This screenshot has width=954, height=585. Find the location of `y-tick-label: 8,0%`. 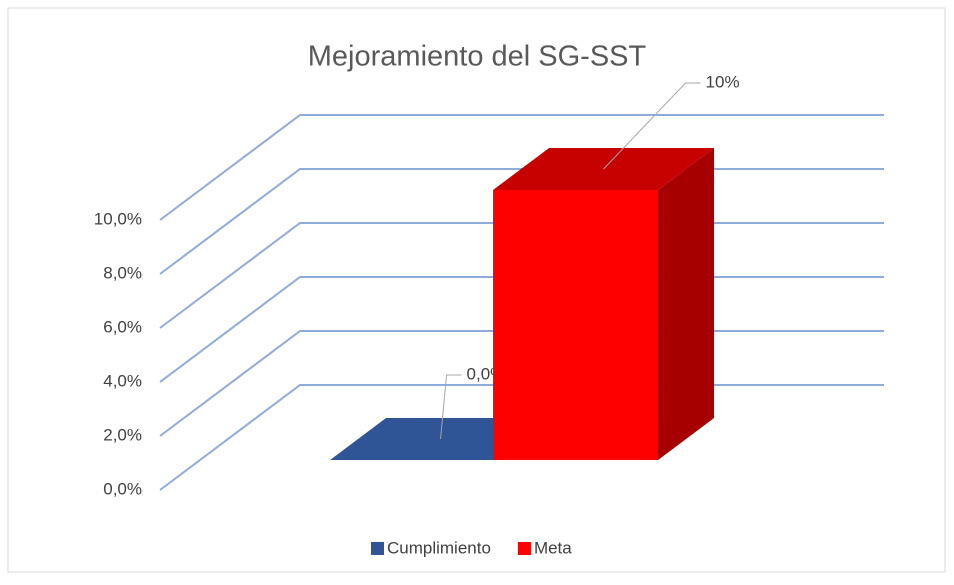

y-tick-label: 8,0% is located at coordinates (122, 272).